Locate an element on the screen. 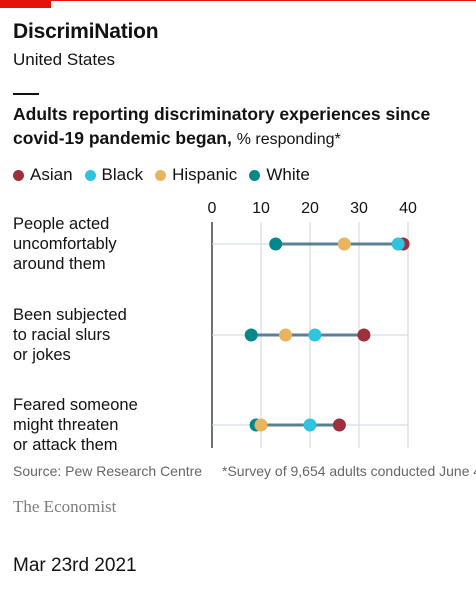  category-label-line: to racial slurs is located at coordinates (61, 335).